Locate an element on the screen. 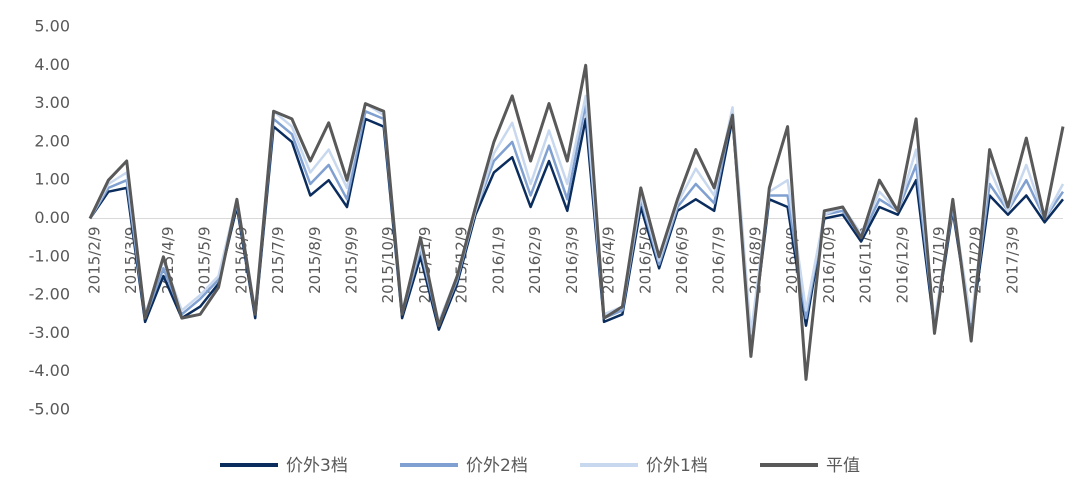  legend-label: 价外1档 is located at coordinates (677, 466).